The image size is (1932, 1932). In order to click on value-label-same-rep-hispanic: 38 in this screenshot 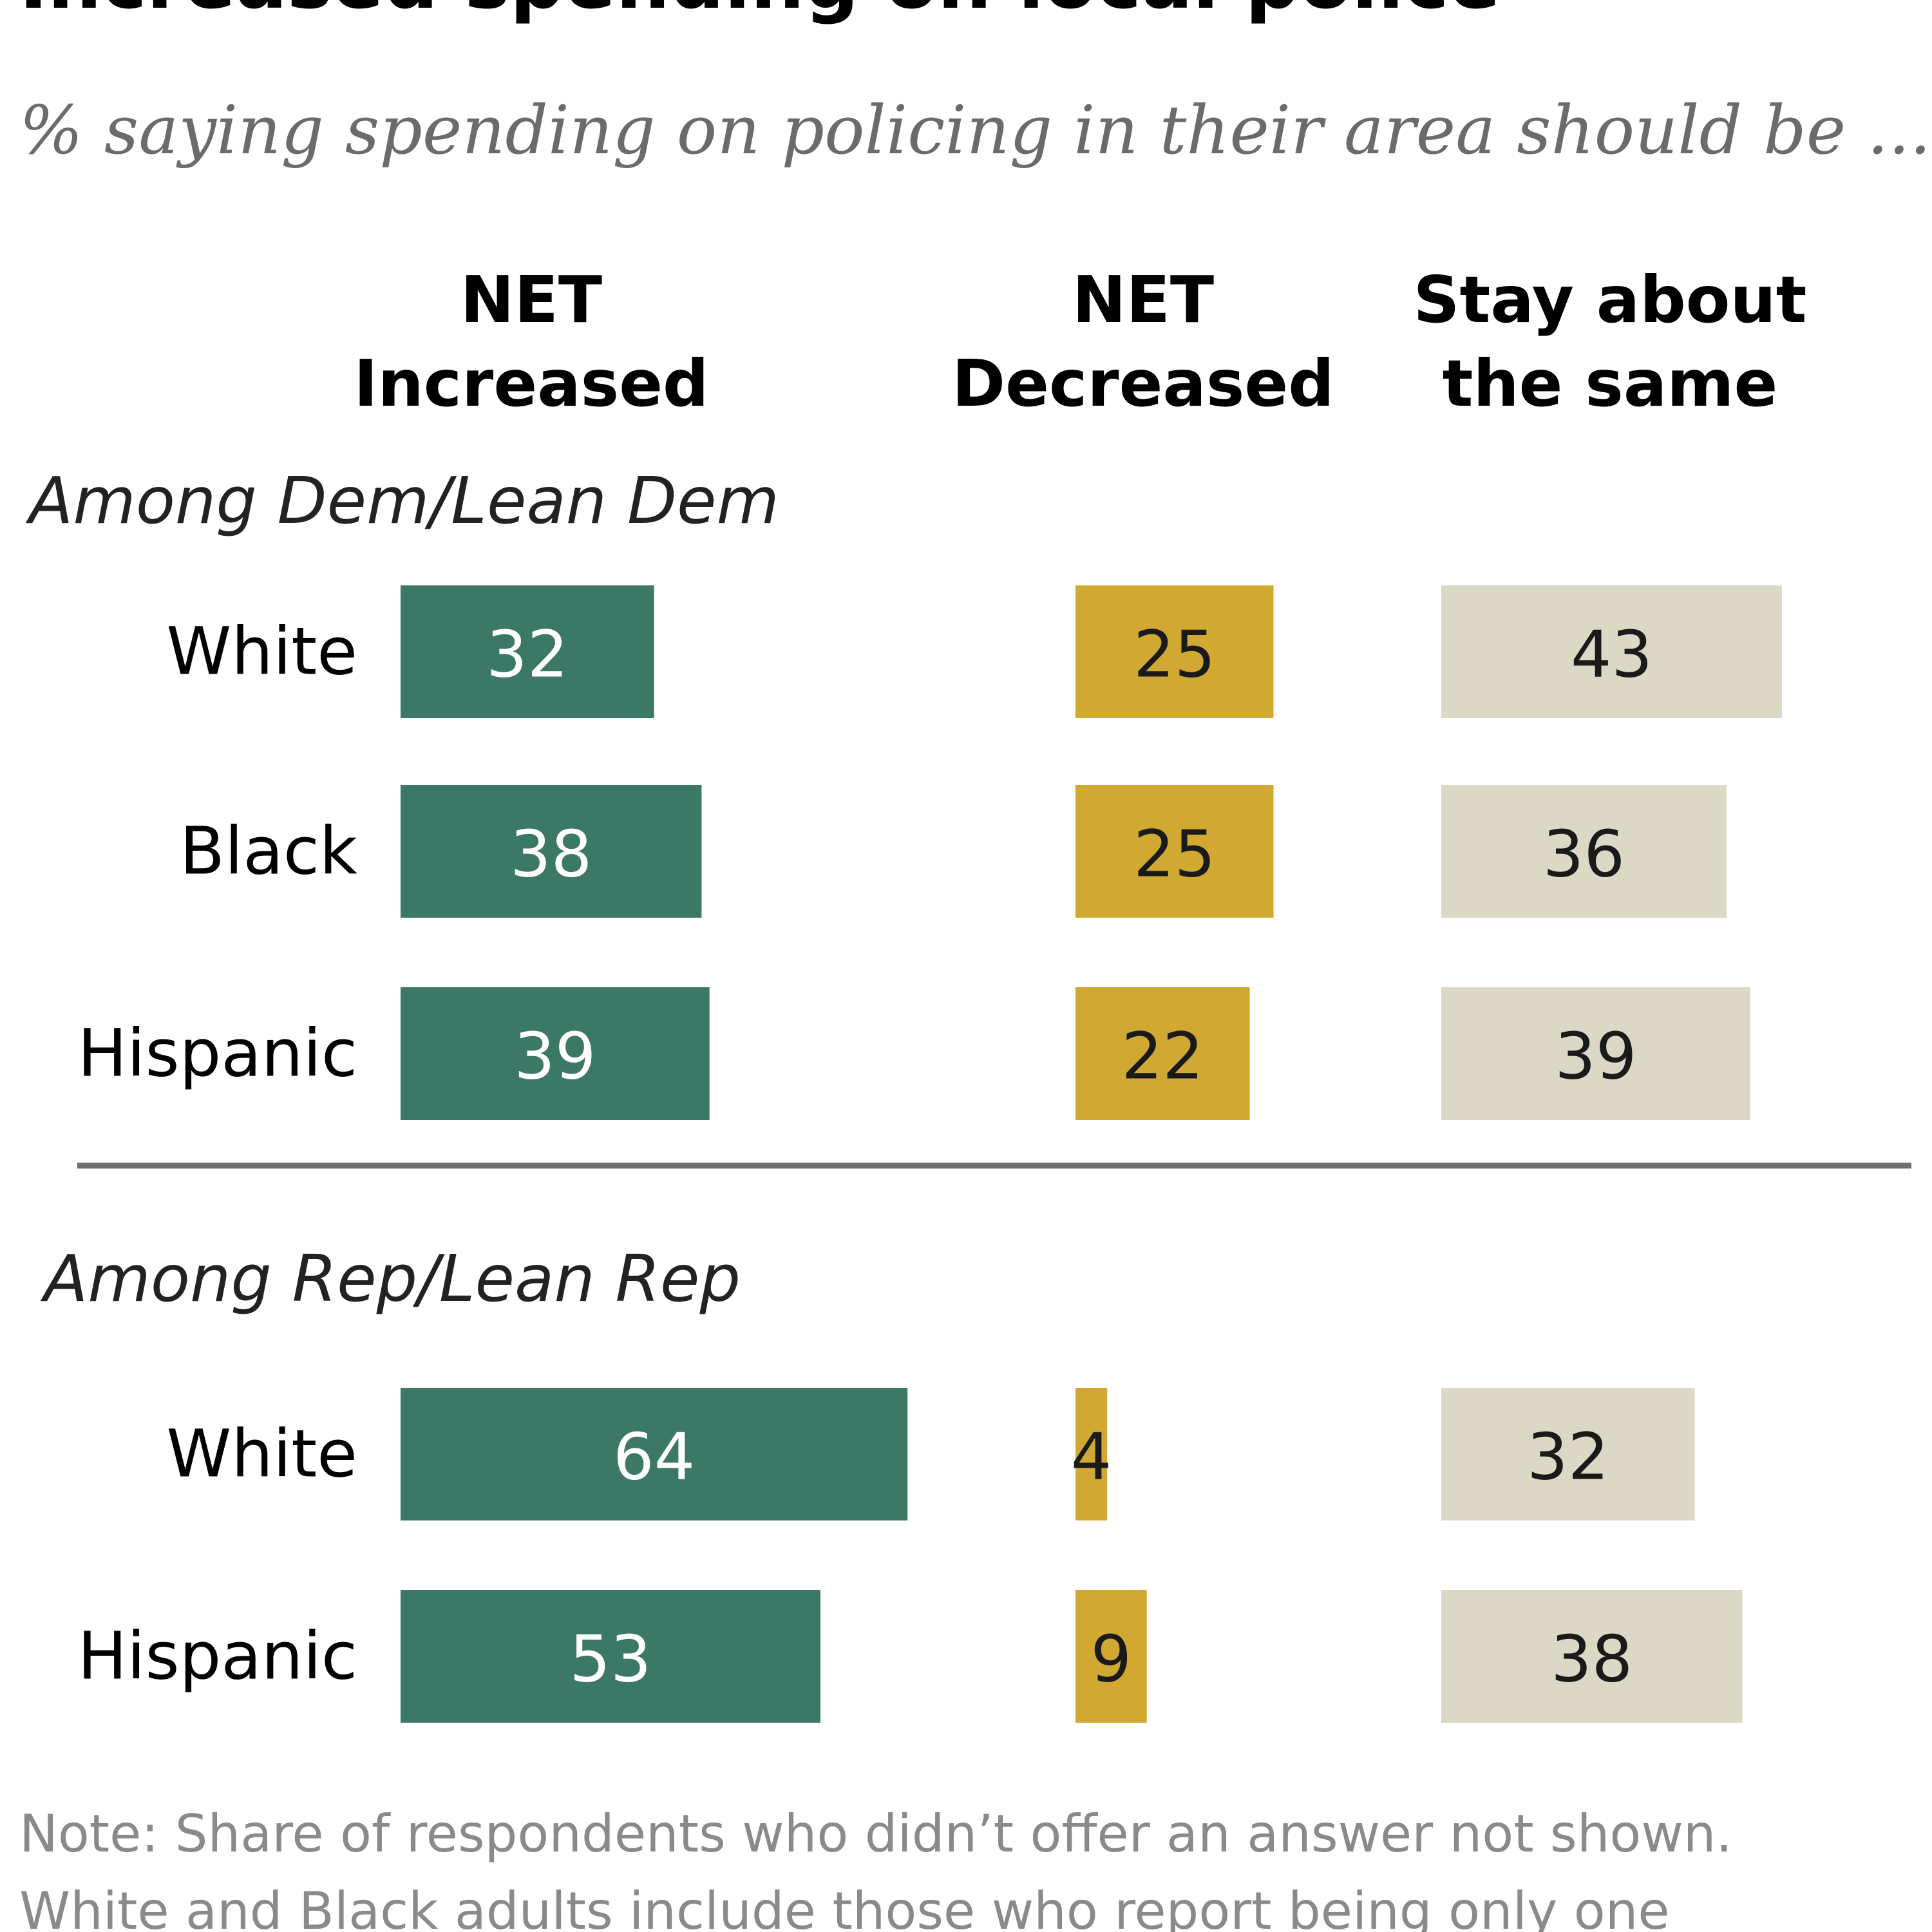, I will do `click(1592, 1659)`.